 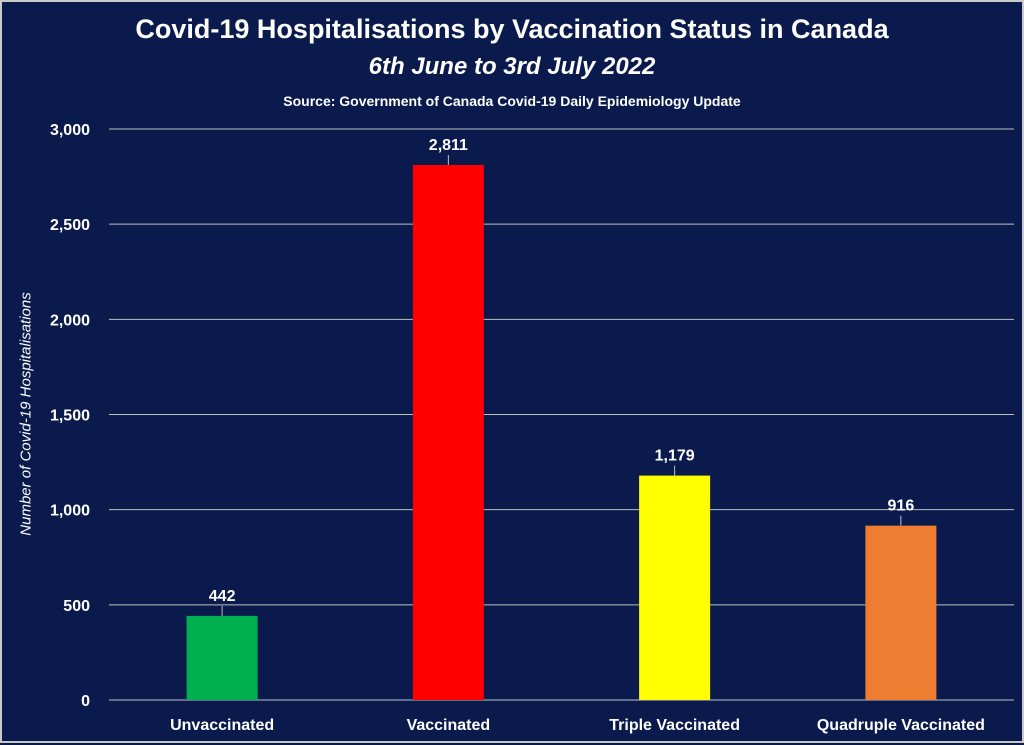 I want to click on y-tick-label: 500, so click(x=76, y=606).